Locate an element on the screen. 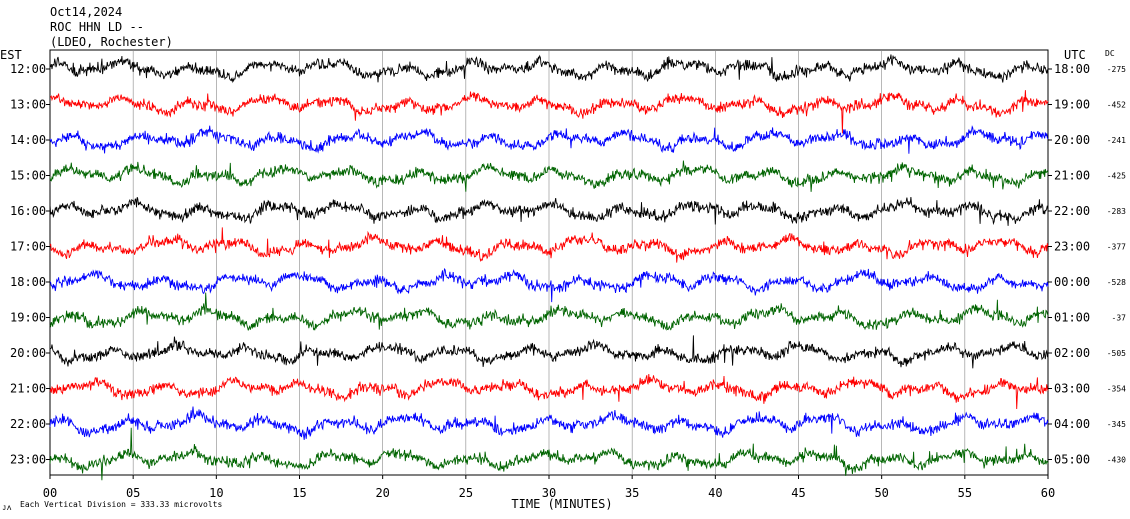 The width and height of the screenshot is (1130, 519). x-tick-label: 00 is located at coordinates (50, 493).